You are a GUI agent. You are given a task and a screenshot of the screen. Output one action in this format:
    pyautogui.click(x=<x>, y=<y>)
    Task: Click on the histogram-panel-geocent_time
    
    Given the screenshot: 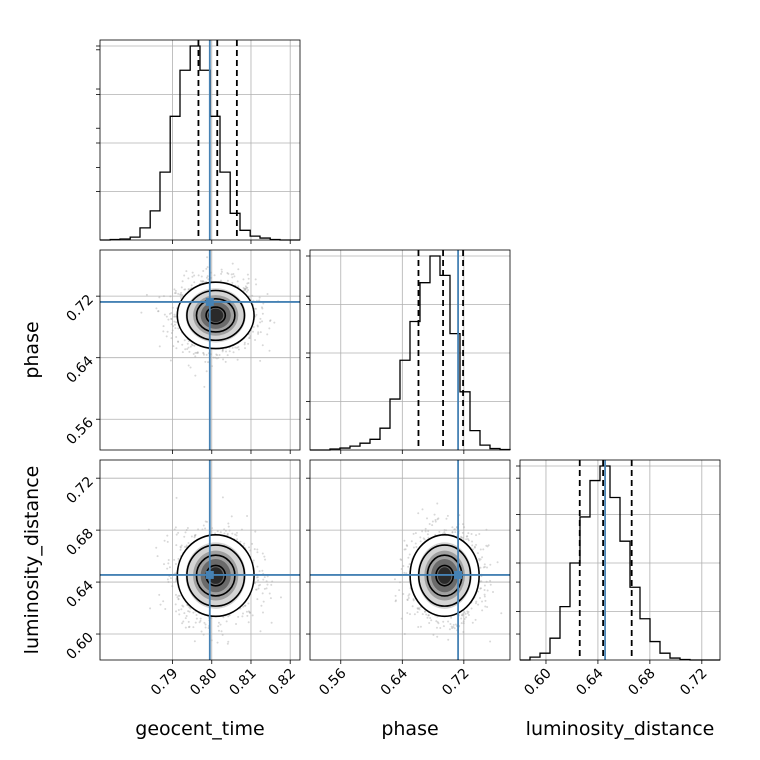 What is the action you would take?
    pyautogui.click(x=198, y=141)
    